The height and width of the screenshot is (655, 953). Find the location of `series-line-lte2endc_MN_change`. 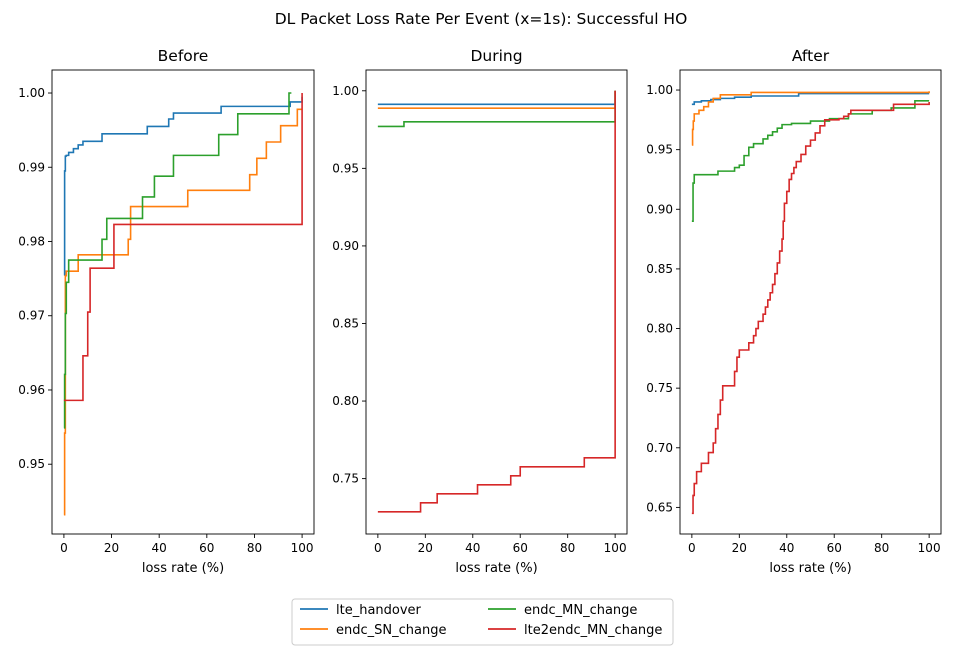

series-line-lte2endc_MN_change is located at coordinates (183, 247).